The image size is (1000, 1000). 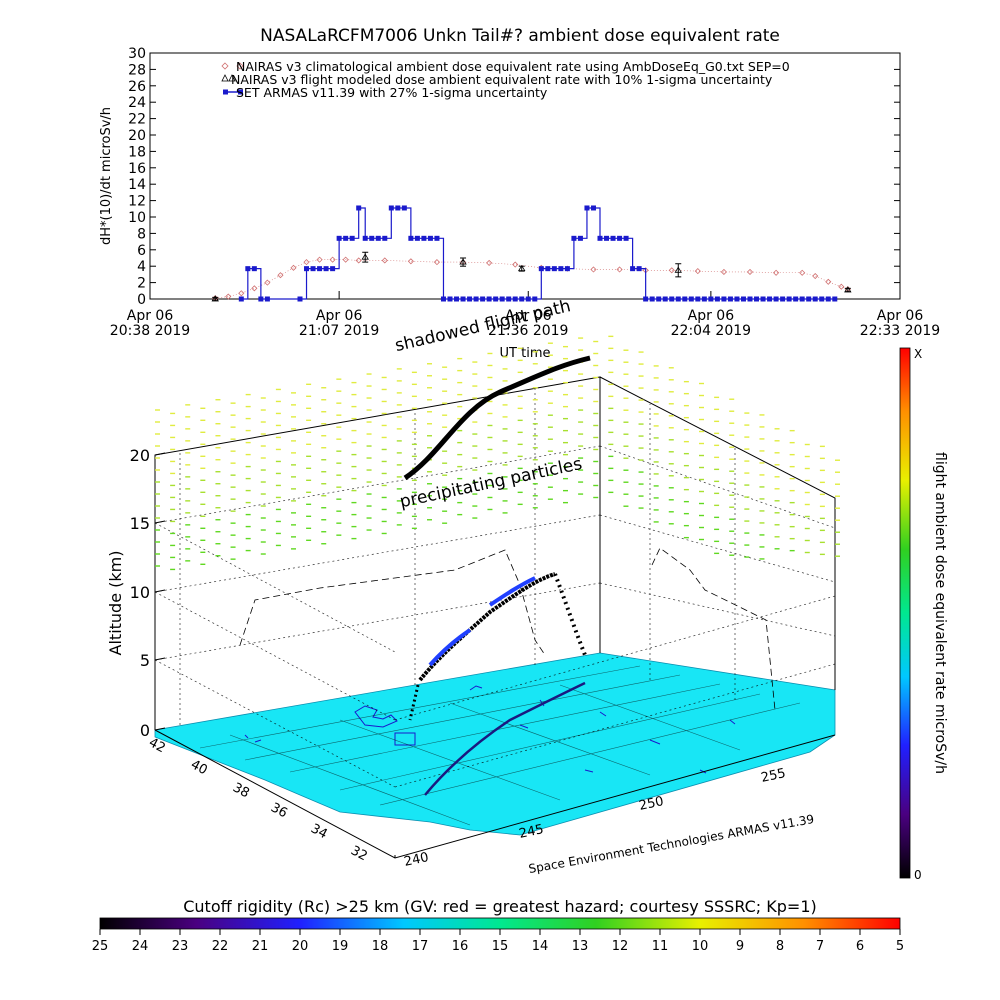 What do you see at coordinates (460, 946) in the screenshot?
I see `colorbar-tick-label: 16` at bounding box center [460, 946].